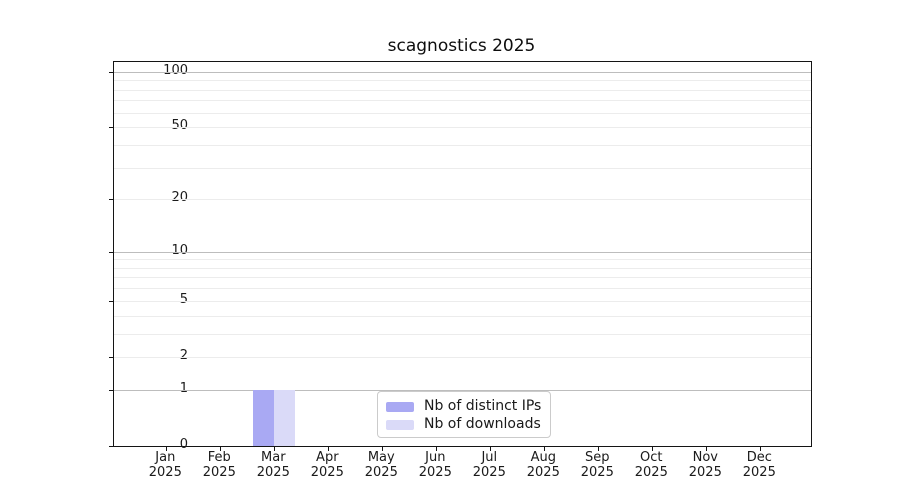  What do you see at coordinates (183, 299) in the screenshot?
I see `y-tick-label: 5` at bounding box center [183, 299].